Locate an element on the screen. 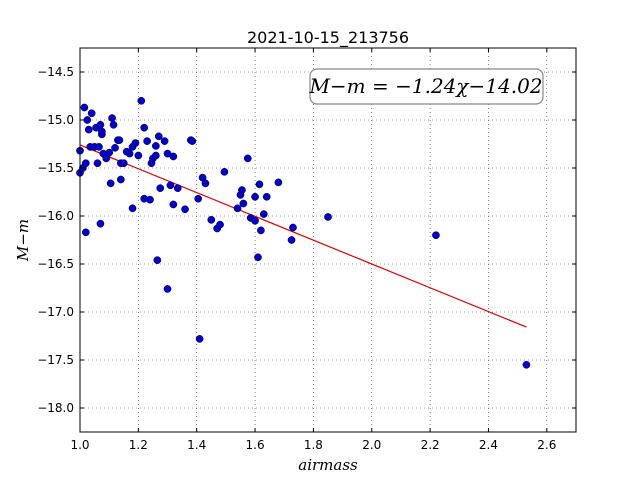 This screenshot has height=480, width=640. y-tick-label: −16.0 is located at coordinates (55, 216).